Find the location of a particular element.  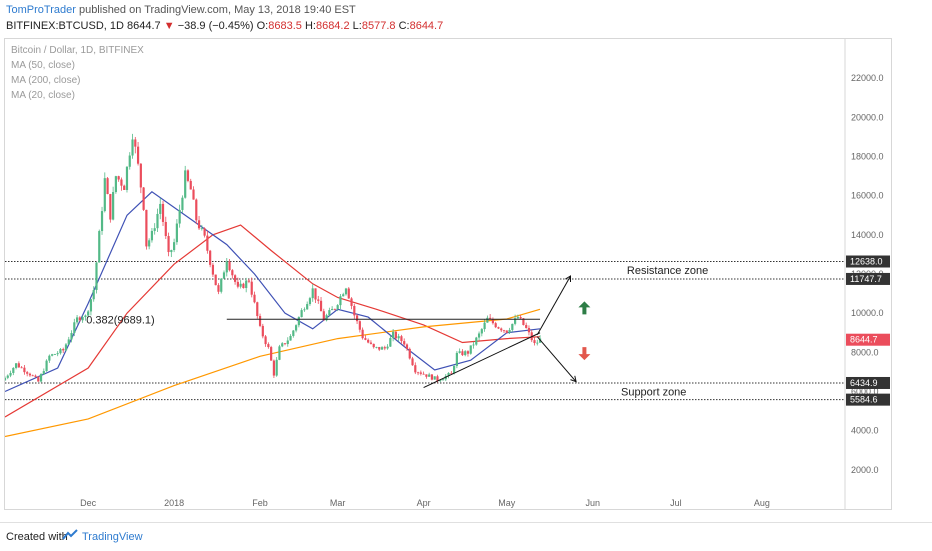

x-tick-label: May is located at coordinates (507, 503).